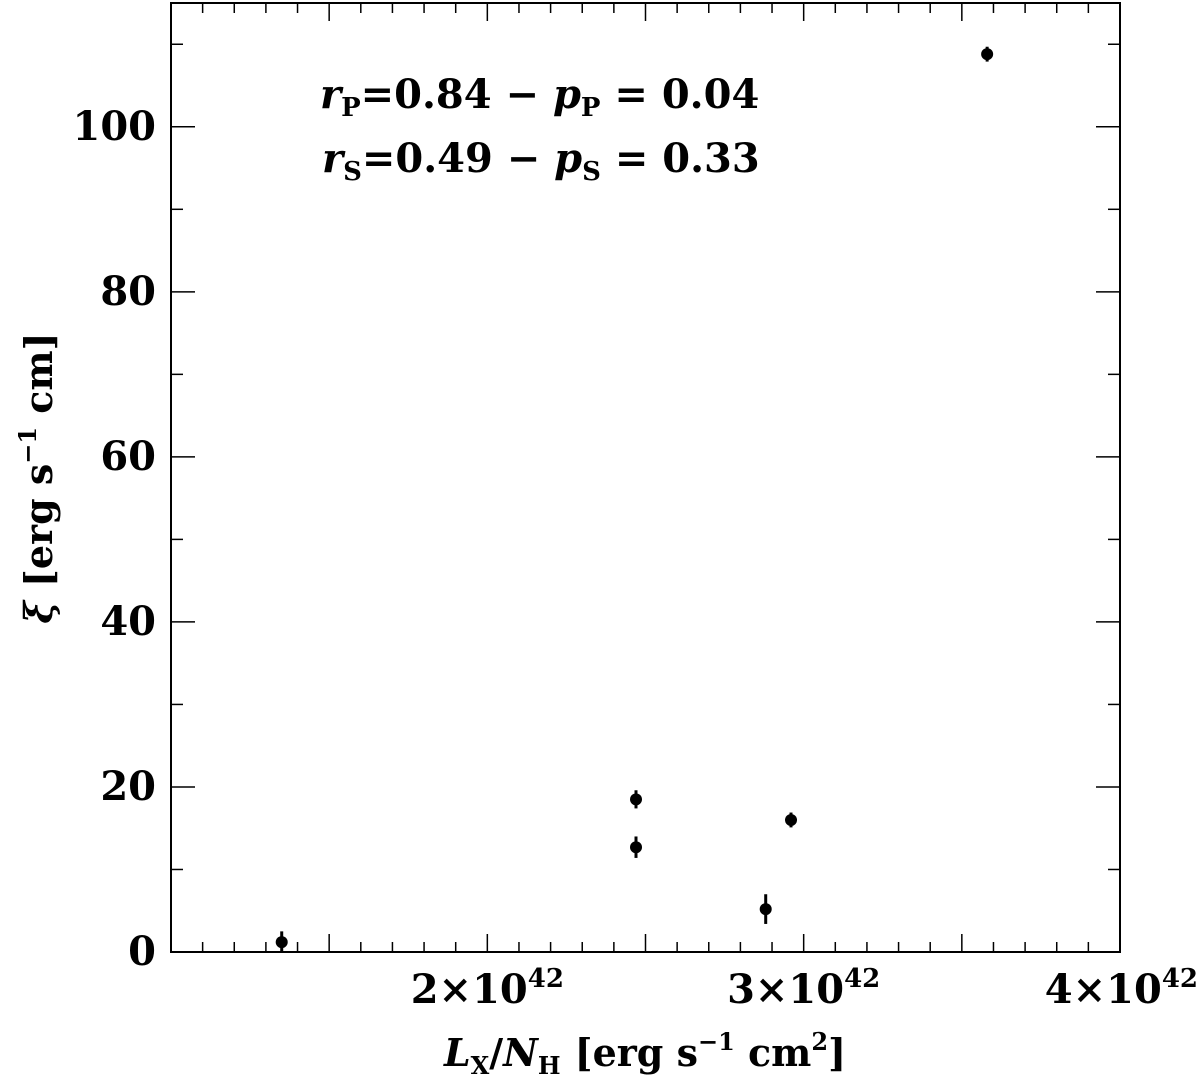  Describe the element at coordinates (539, 97) in the screenshot. I see `pearson-annotation: rP=0.84 − pP = 0.04` at that location.